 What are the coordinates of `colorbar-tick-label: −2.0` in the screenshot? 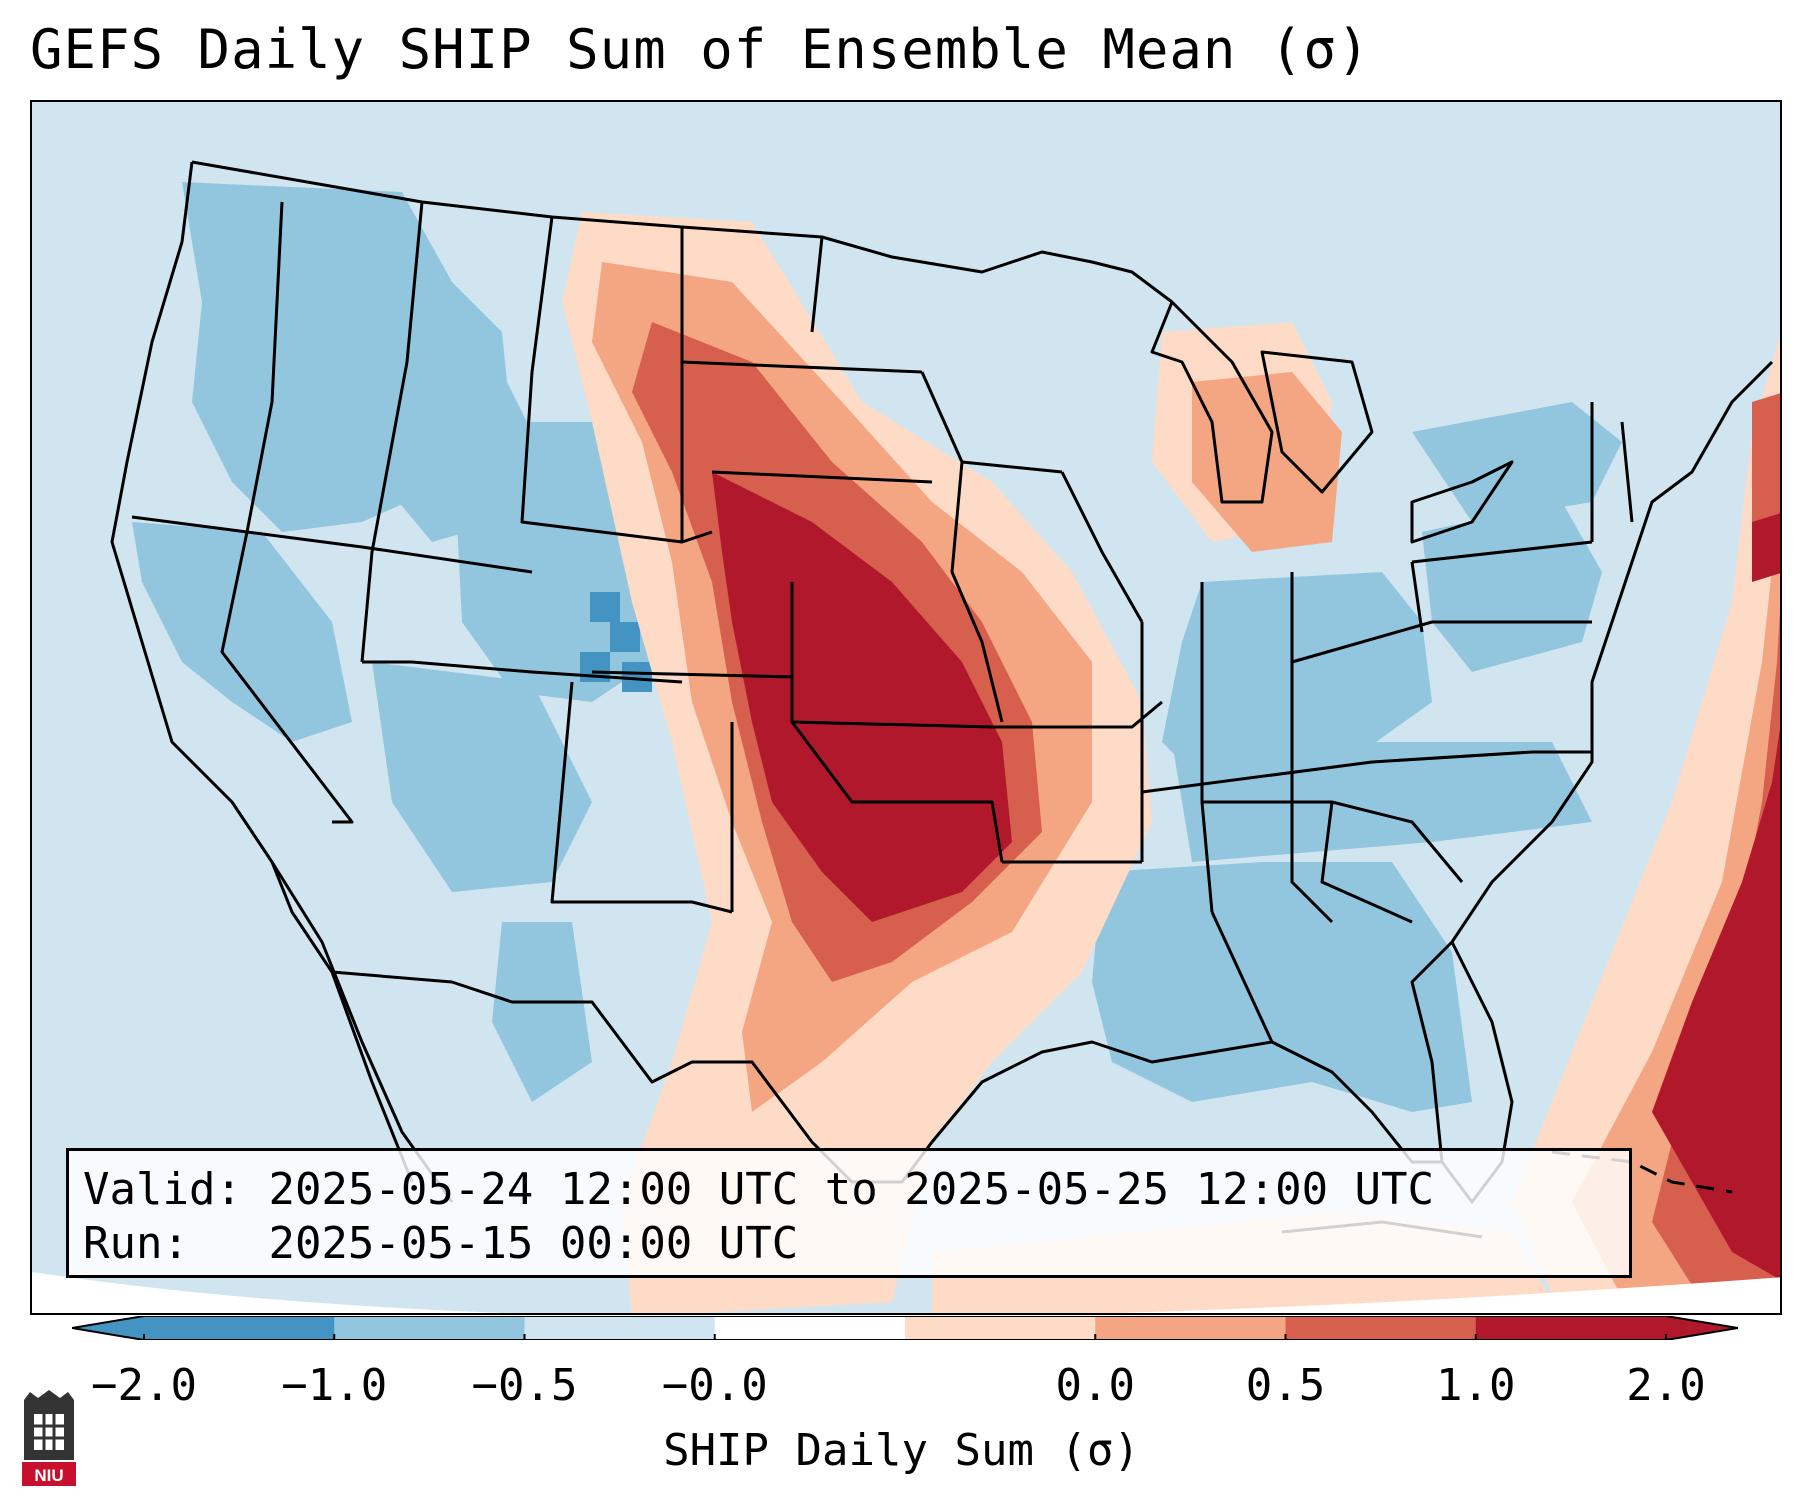 It's located at (144, 1385).